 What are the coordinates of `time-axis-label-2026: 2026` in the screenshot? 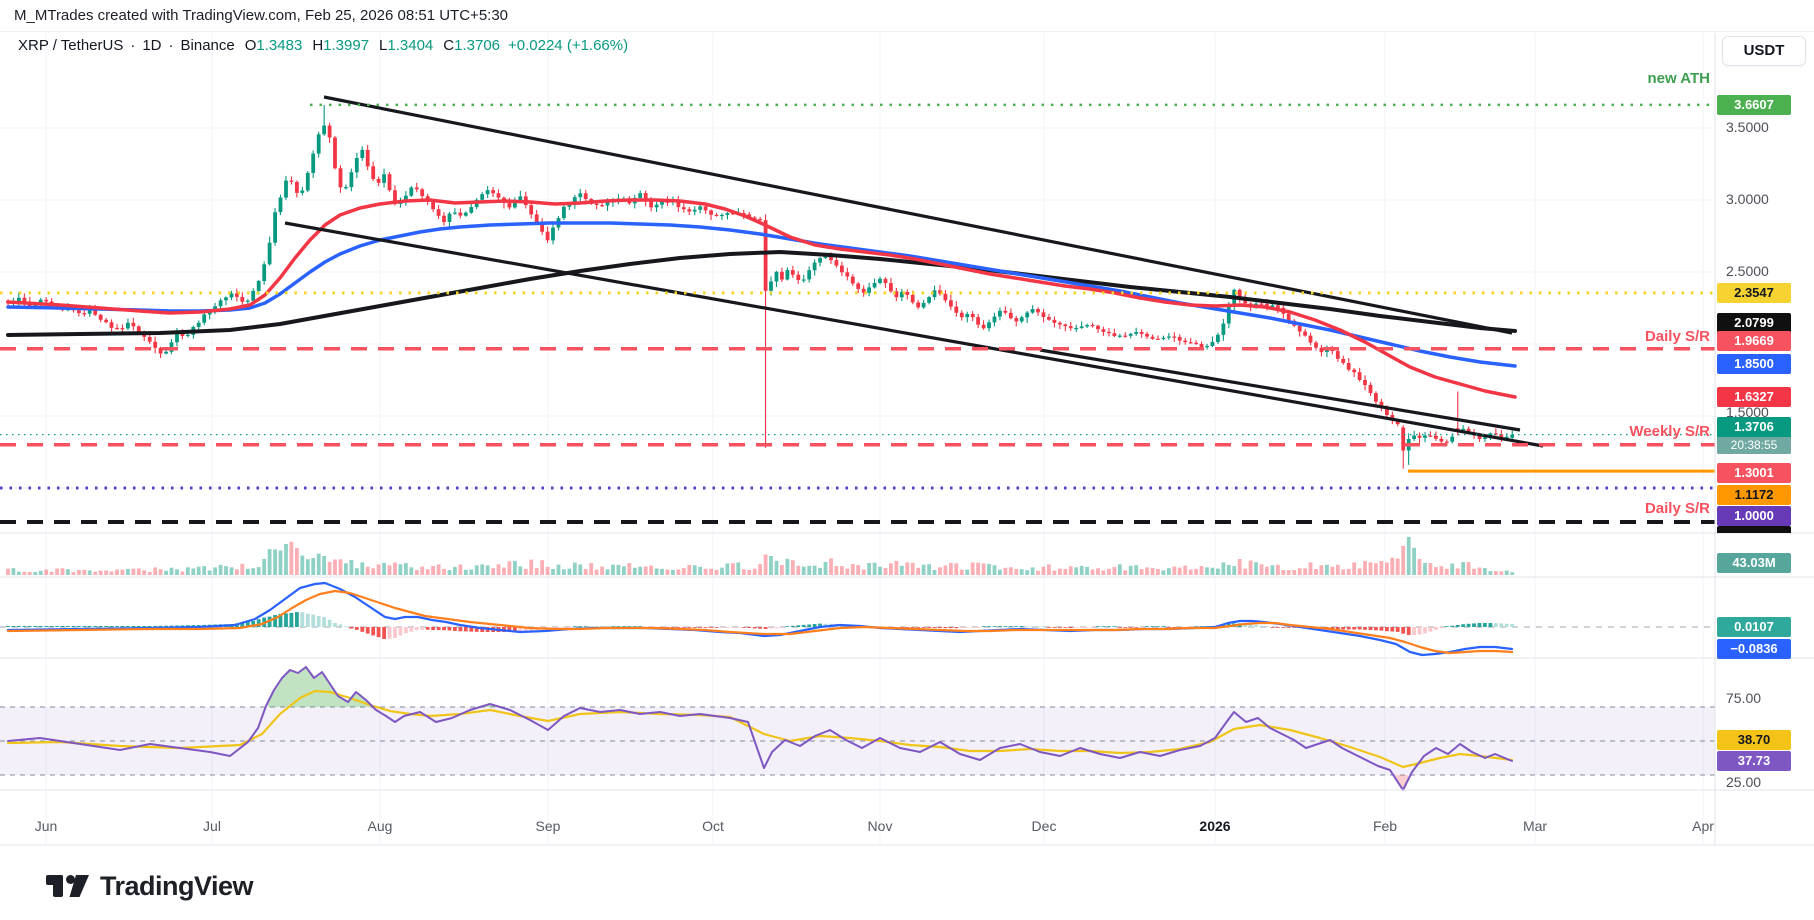 It's located at (1215, 826).